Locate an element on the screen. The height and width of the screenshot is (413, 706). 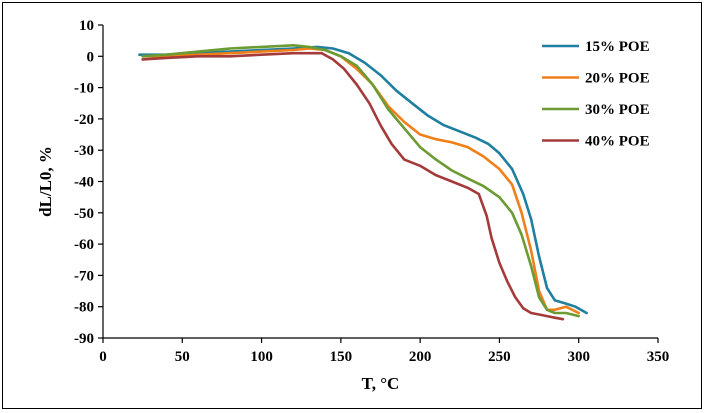
x-tick-label: 300 is located at coordinates (578, 357).